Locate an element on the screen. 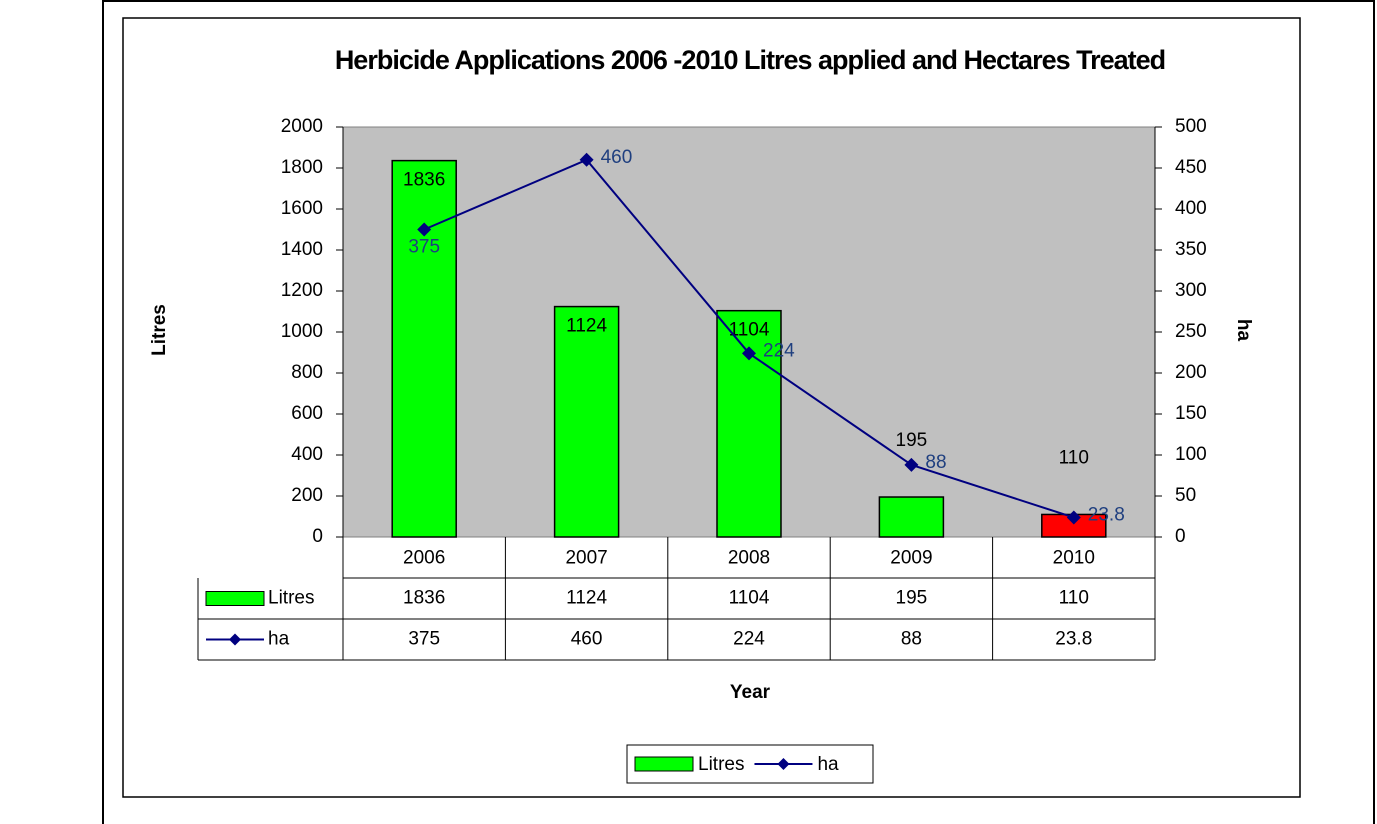 Image resolution: width=1377 pixels, height=824 pixels. bar-value-label: 195 is located at coordinates (912, 440).